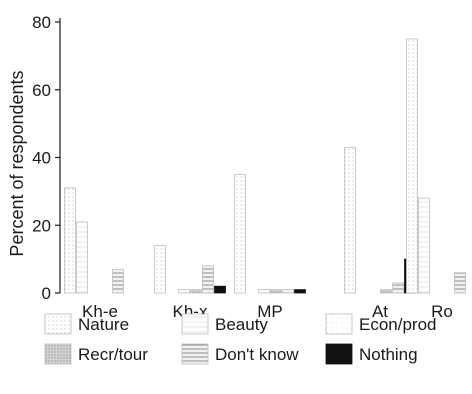 This screenshot has width=472, height=394. Describe the element at coordinates (412, 166) in the screenshot. I see `bar-nature-ro` at that location.